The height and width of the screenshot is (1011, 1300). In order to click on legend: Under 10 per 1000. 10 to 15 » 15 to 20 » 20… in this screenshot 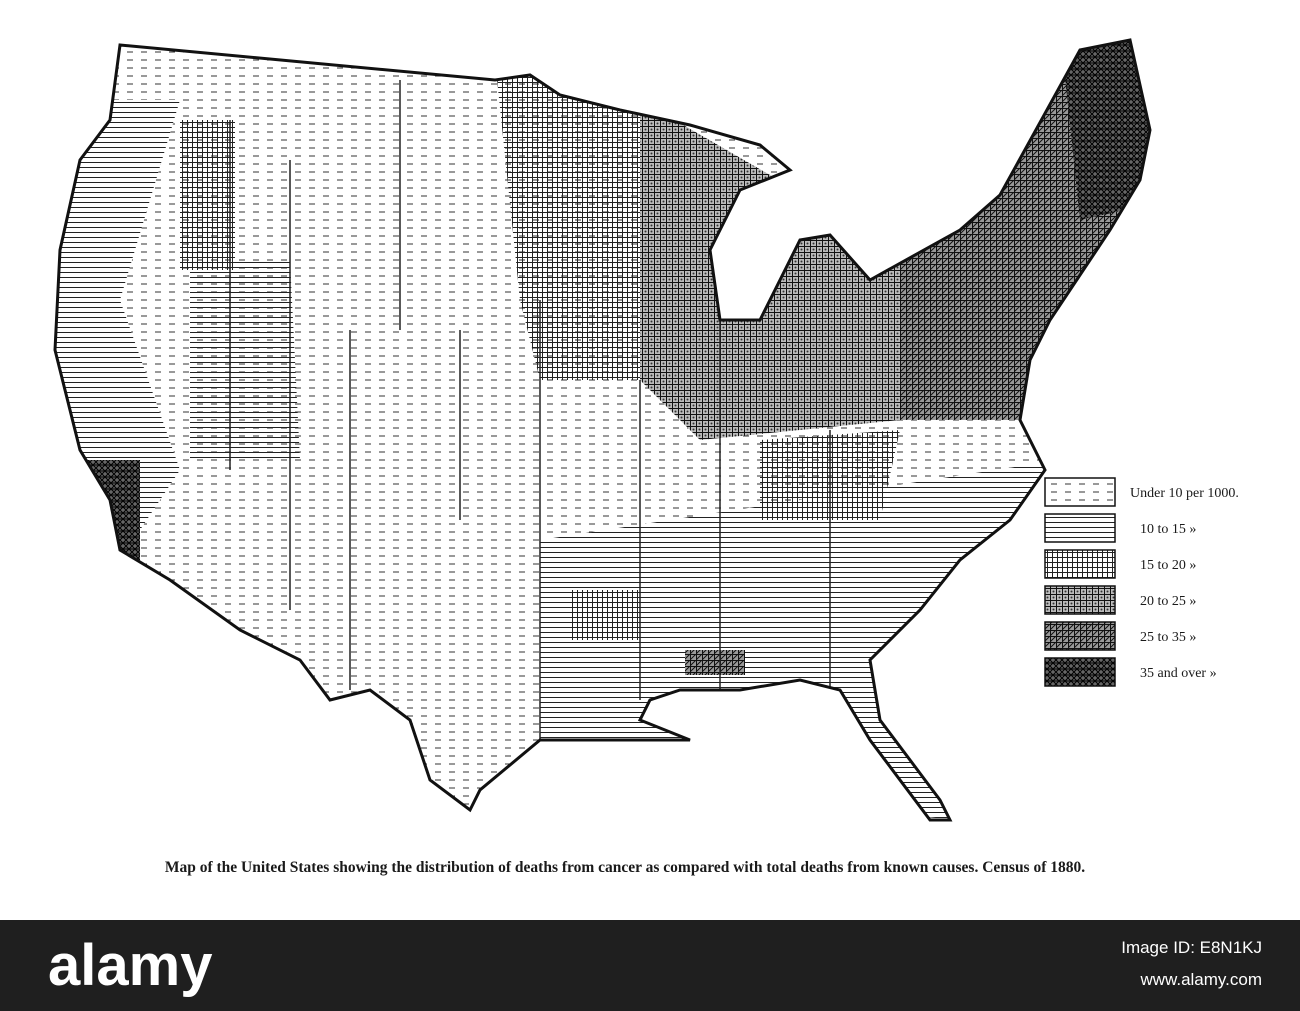, I will do `click(1141, 582)`.